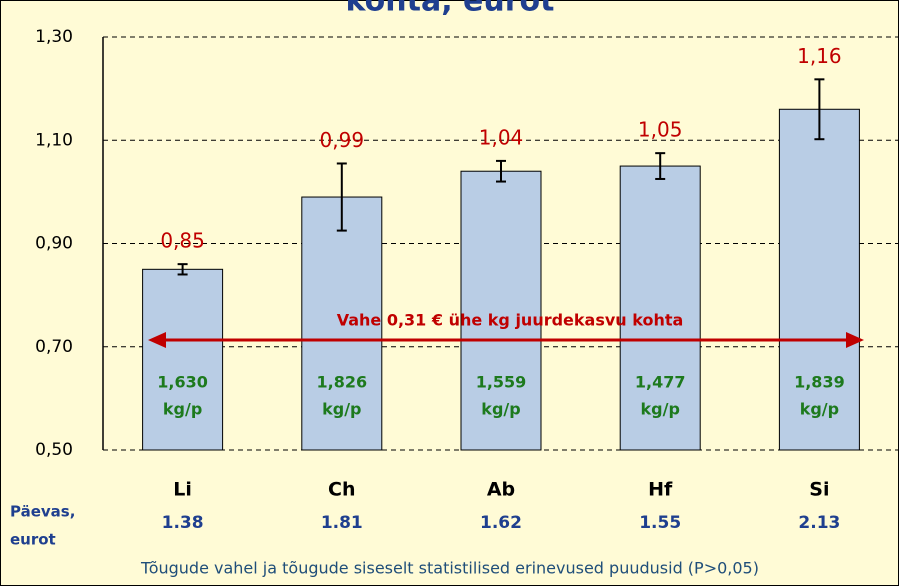  I want to click on bar-note: 1,477, so click(660, 382).